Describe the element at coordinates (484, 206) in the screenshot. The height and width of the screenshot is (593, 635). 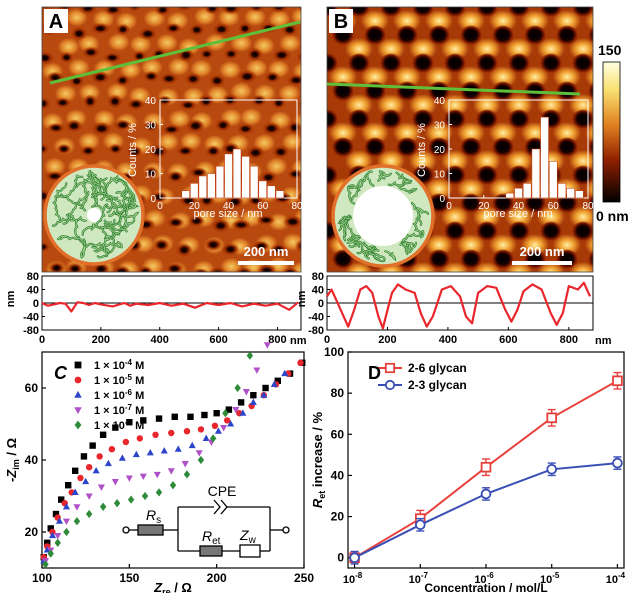
I see `insetB-xtick: 20` at that location.